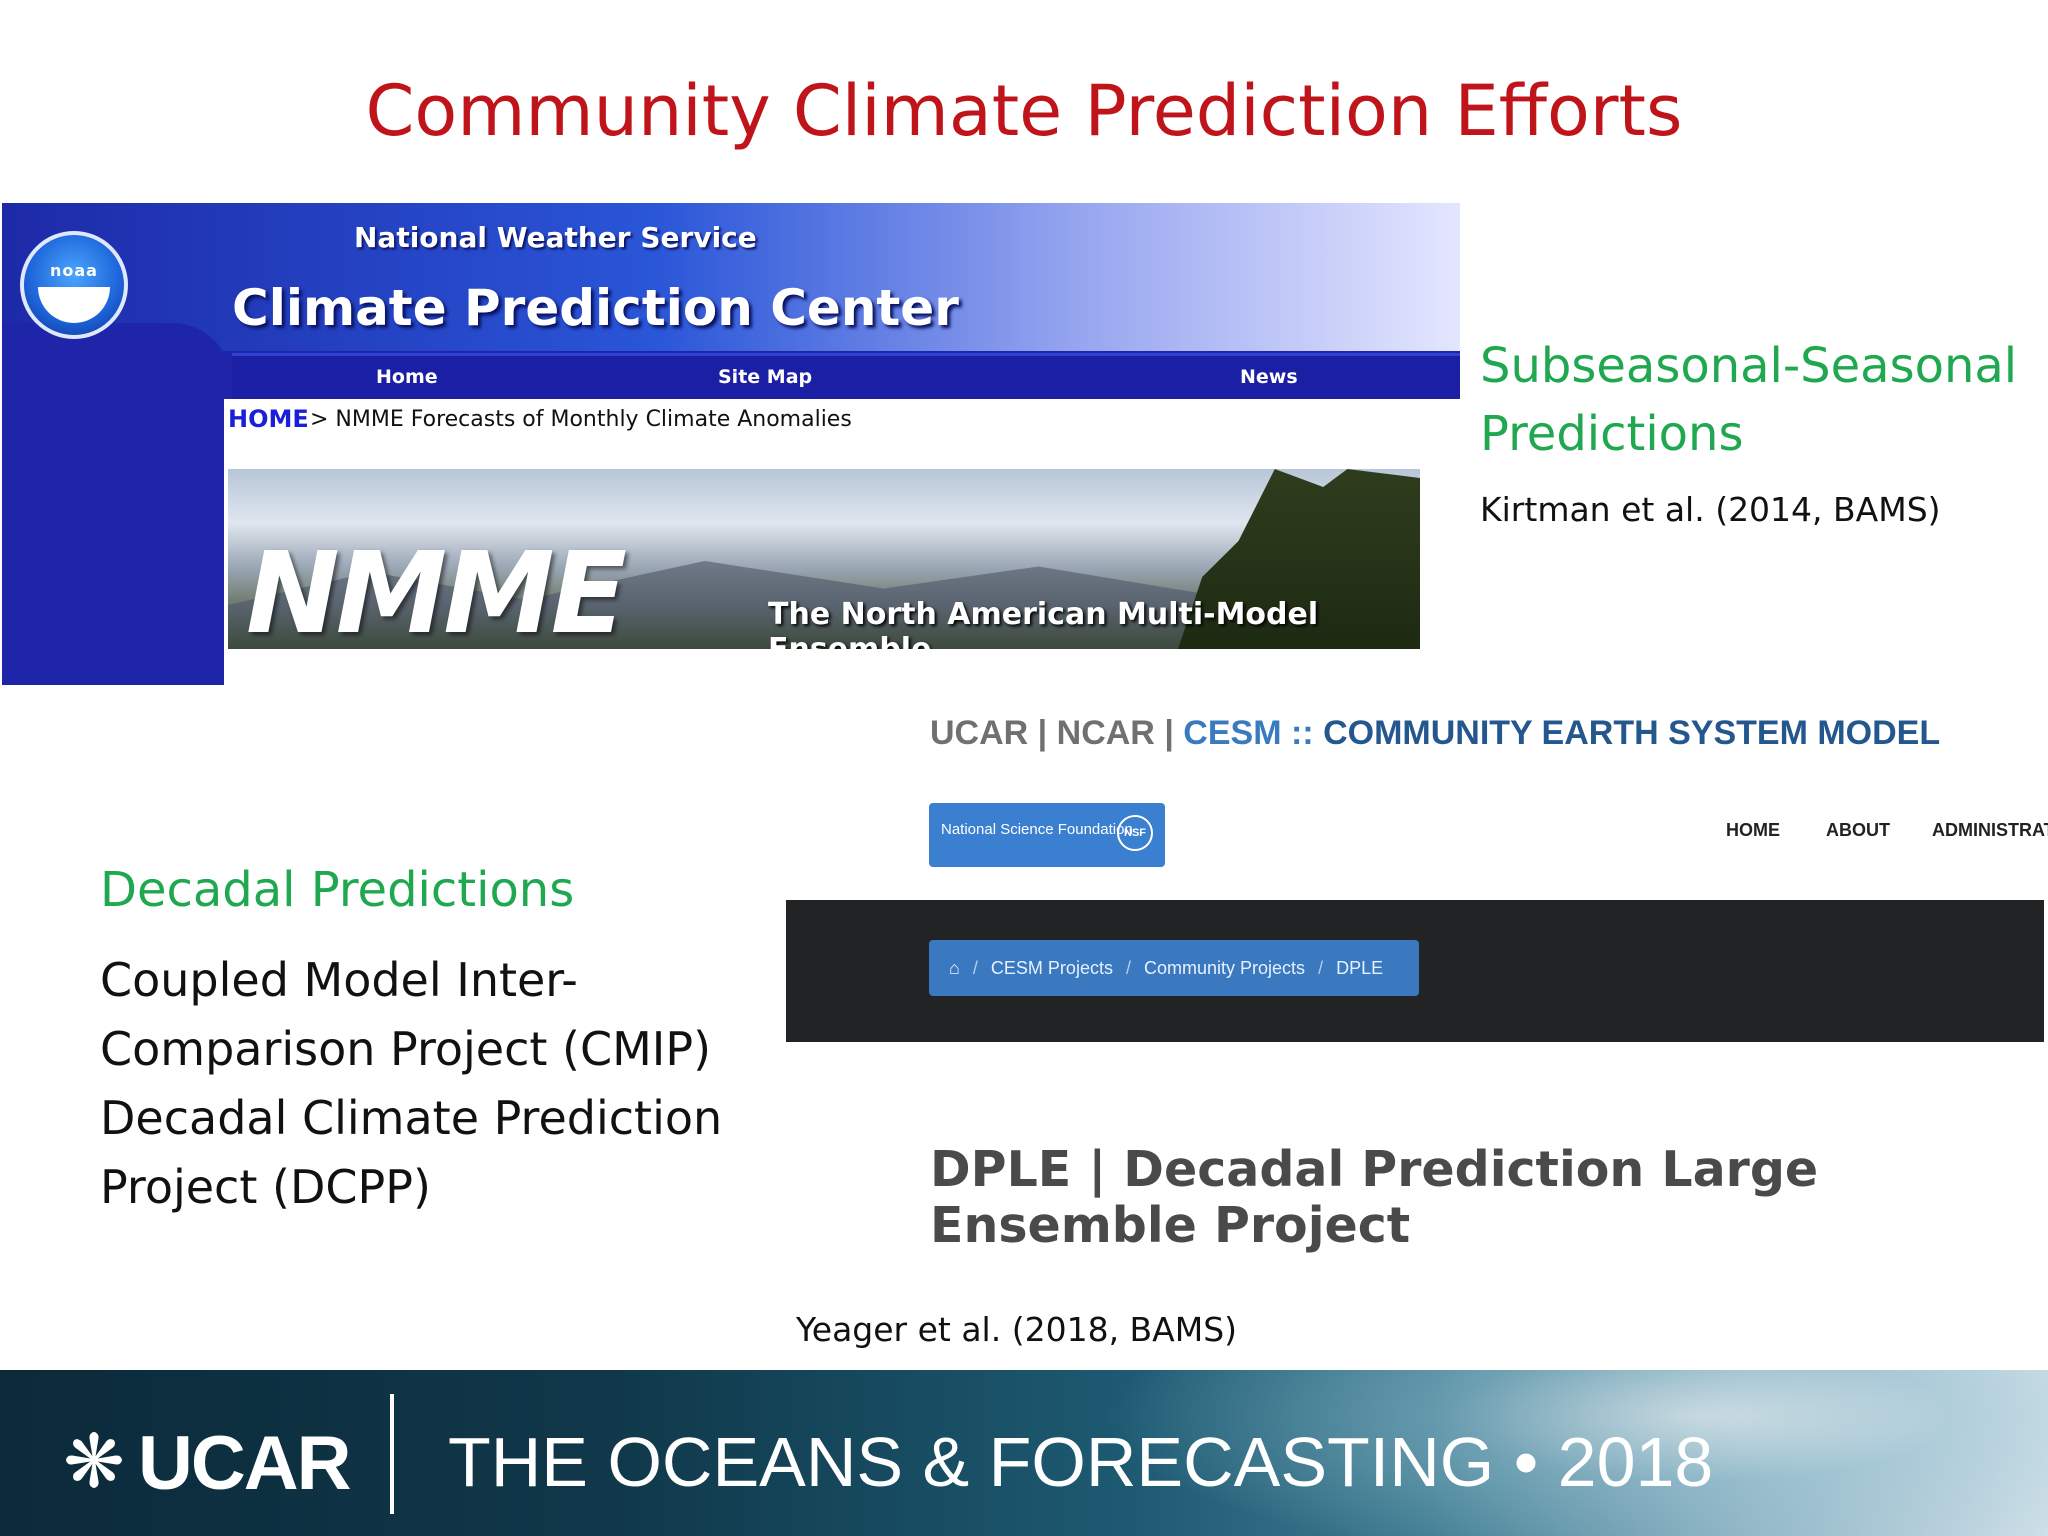 The height and width of the screenshot is (1536, 2048). What do you see at coordinates (595, 308) in the screenshot?
I see `cpc-site-title: Climate Prediction Center` at bounding box center [595, 308].